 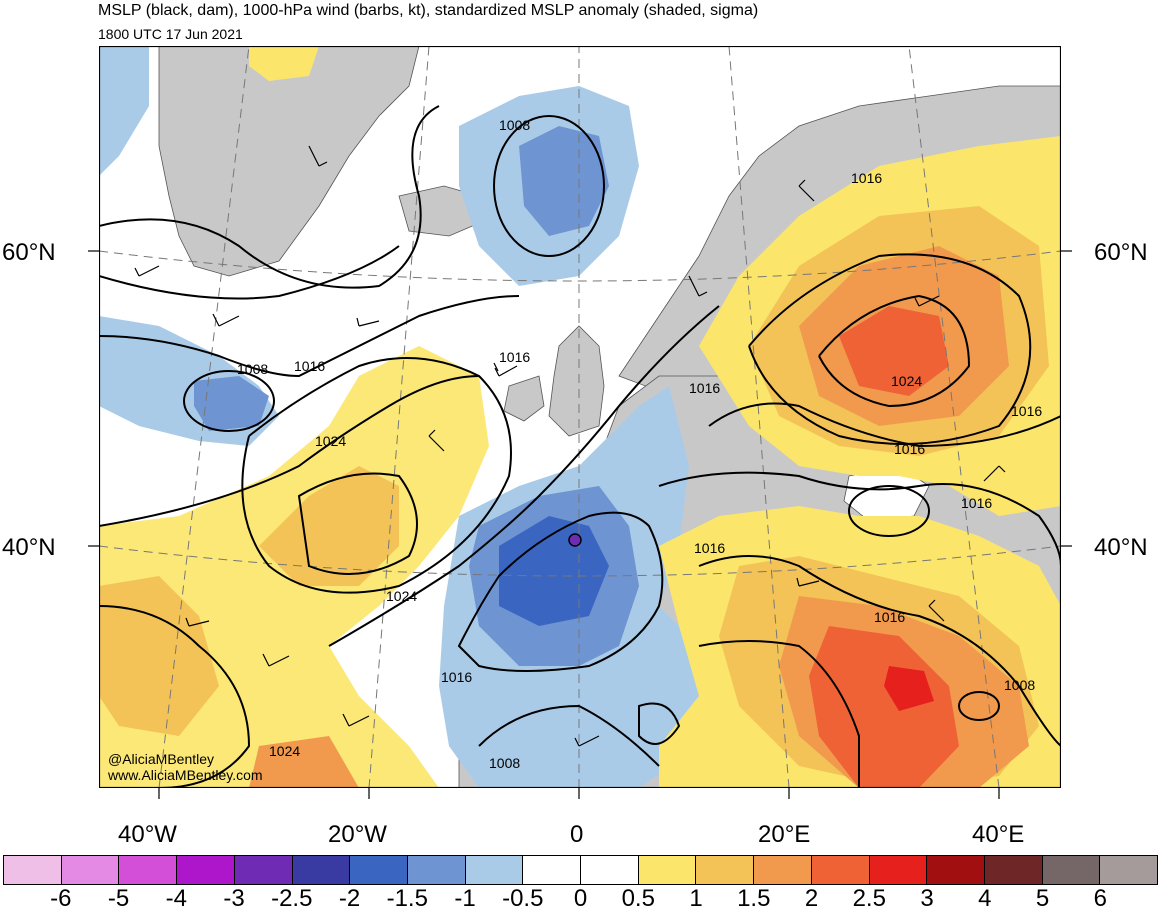 What do you see at coordinates (784, 834) in the screenshot?
I see `lon-label-20e: 20°E` at bounding box center [784, 834].